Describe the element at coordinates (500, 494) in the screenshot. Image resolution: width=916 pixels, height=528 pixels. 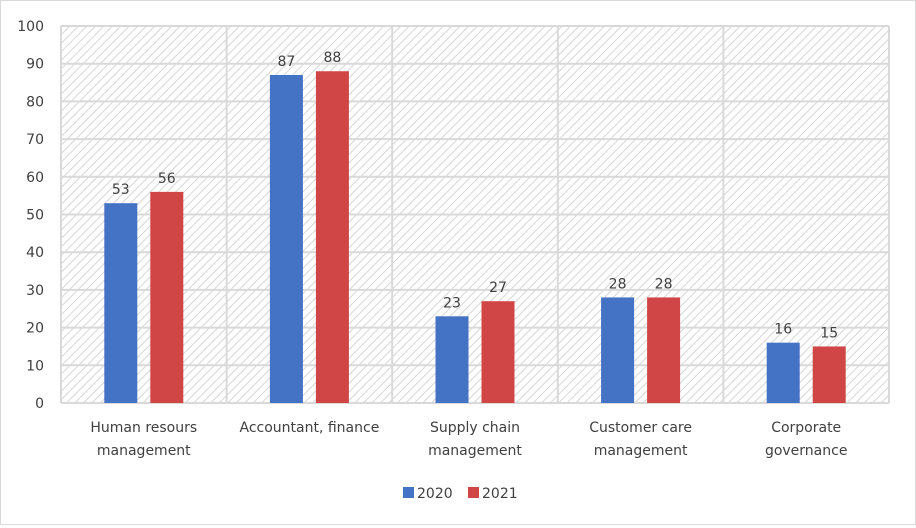
I see `legend-label-2021: 2021` at that location.